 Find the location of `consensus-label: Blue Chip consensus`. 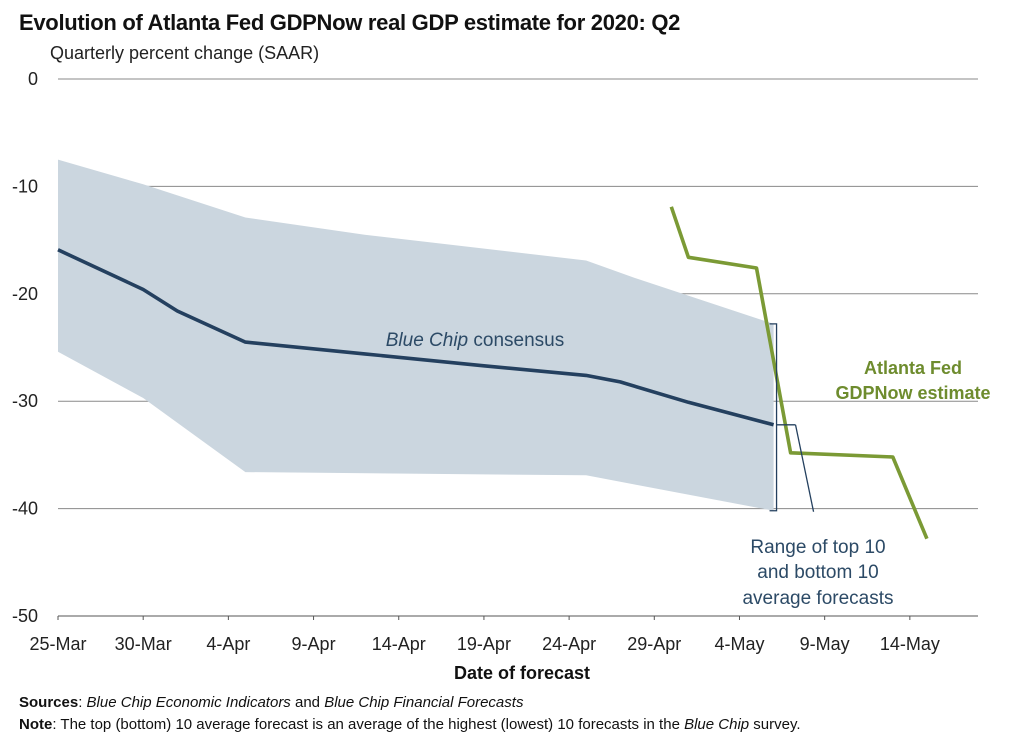

consensus-label: Blue Chip consensus is located at coordinates (475, 340).